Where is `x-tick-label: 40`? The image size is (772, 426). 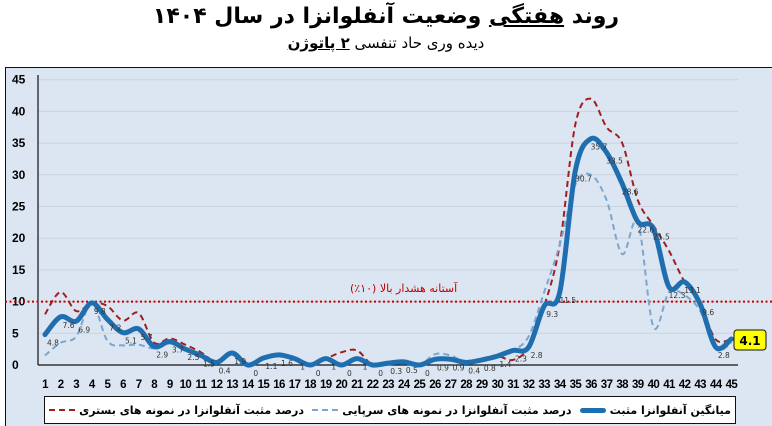 x-tick-label: 40 is located at coordinates (654, 385).